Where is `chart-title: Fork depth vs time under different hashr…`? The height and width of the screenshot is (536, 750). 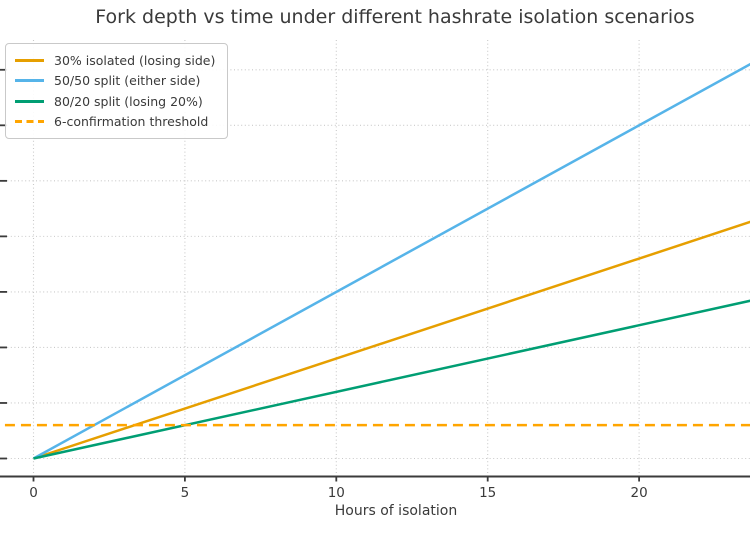
chart-title: Fork depth vs time under different hashr… is located at coordinates (395, 17).